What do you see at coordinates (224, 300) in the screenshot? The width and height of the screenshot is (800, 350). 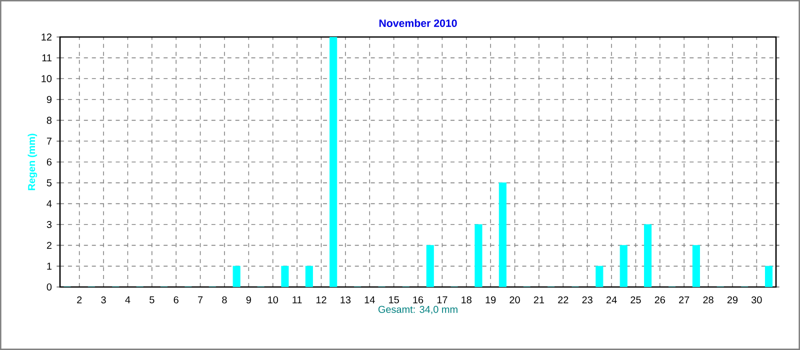 I see `x-tick-label: 8` at bounding box center [224, 300].